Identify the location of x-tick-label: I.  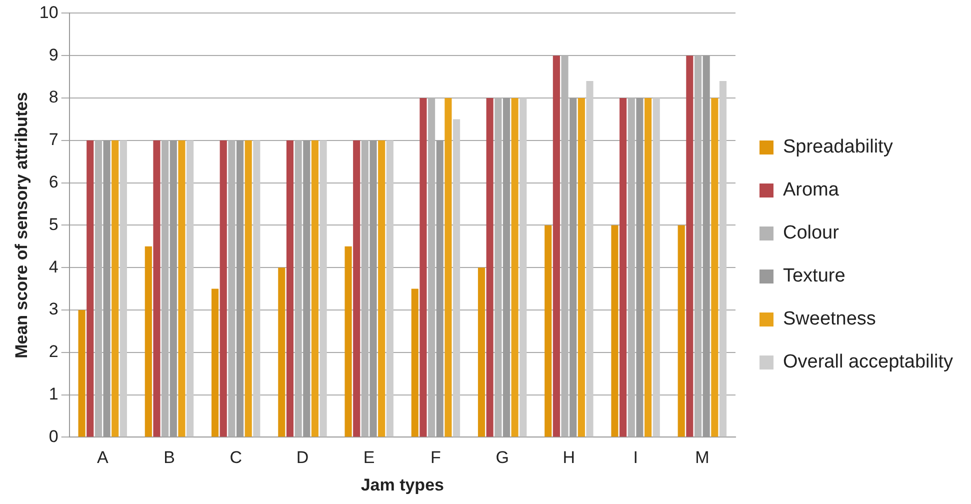
(635, 458).